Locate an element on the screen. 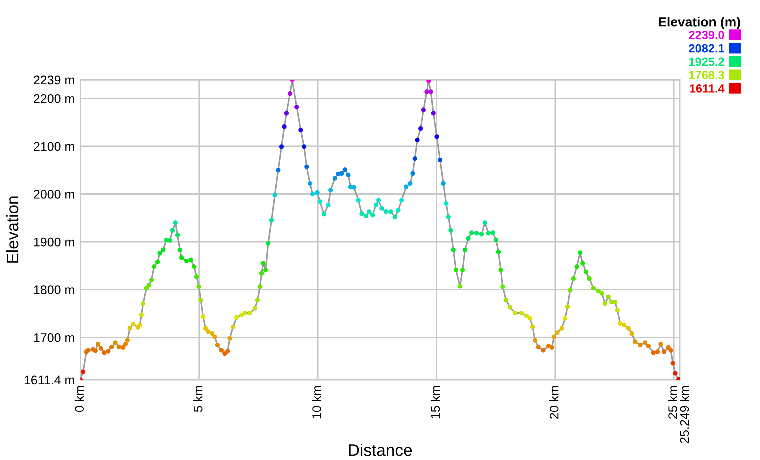 This screenshot has height=460, width=760. y-axis-title: Elevation is located at coordinates (12, 229).